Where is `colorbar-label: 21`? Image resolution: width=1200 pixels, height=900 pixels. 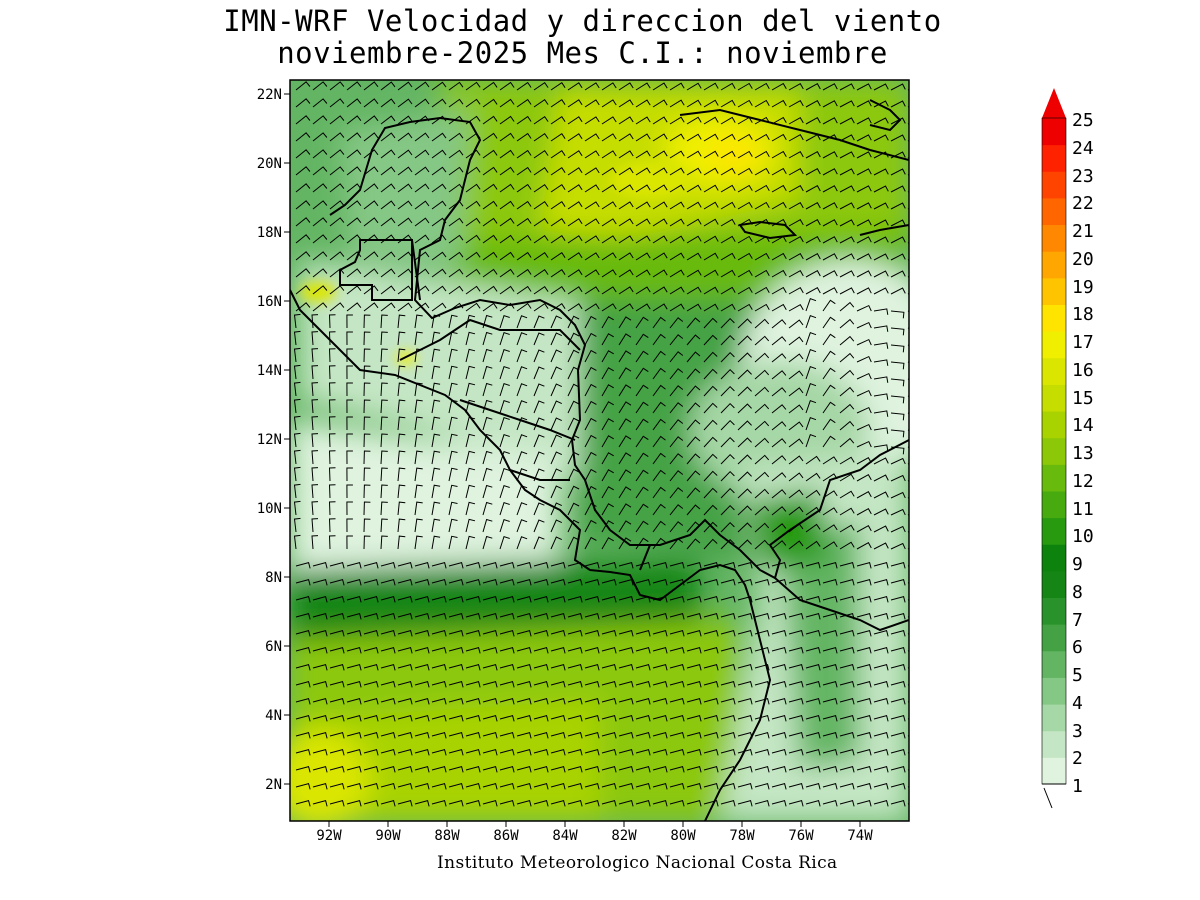 colorbar-label: 21 is located at coordinates (1083, 231).